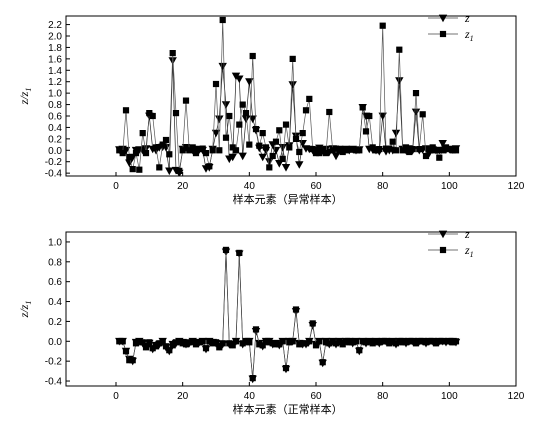  Describe the element at coordinates (55, 82) in the screenshot. I see `y-tick-label: 1.2` at that location.